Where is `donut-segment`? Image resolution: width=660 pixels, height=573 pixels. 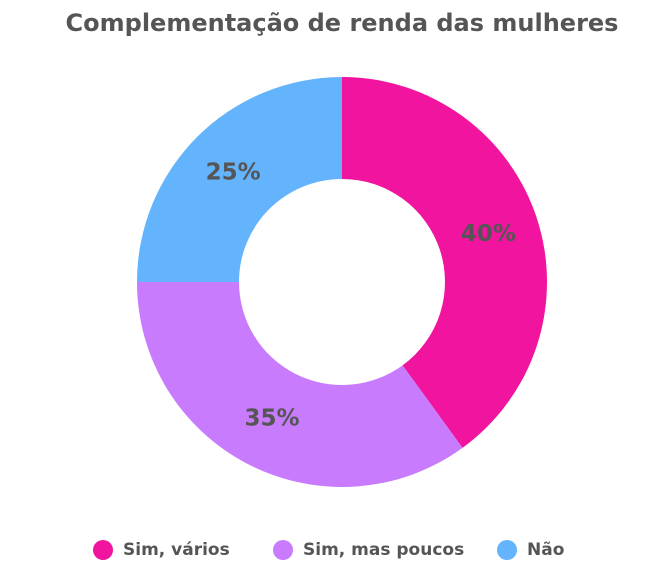
donut-segment is located at coordinates (239, 179).